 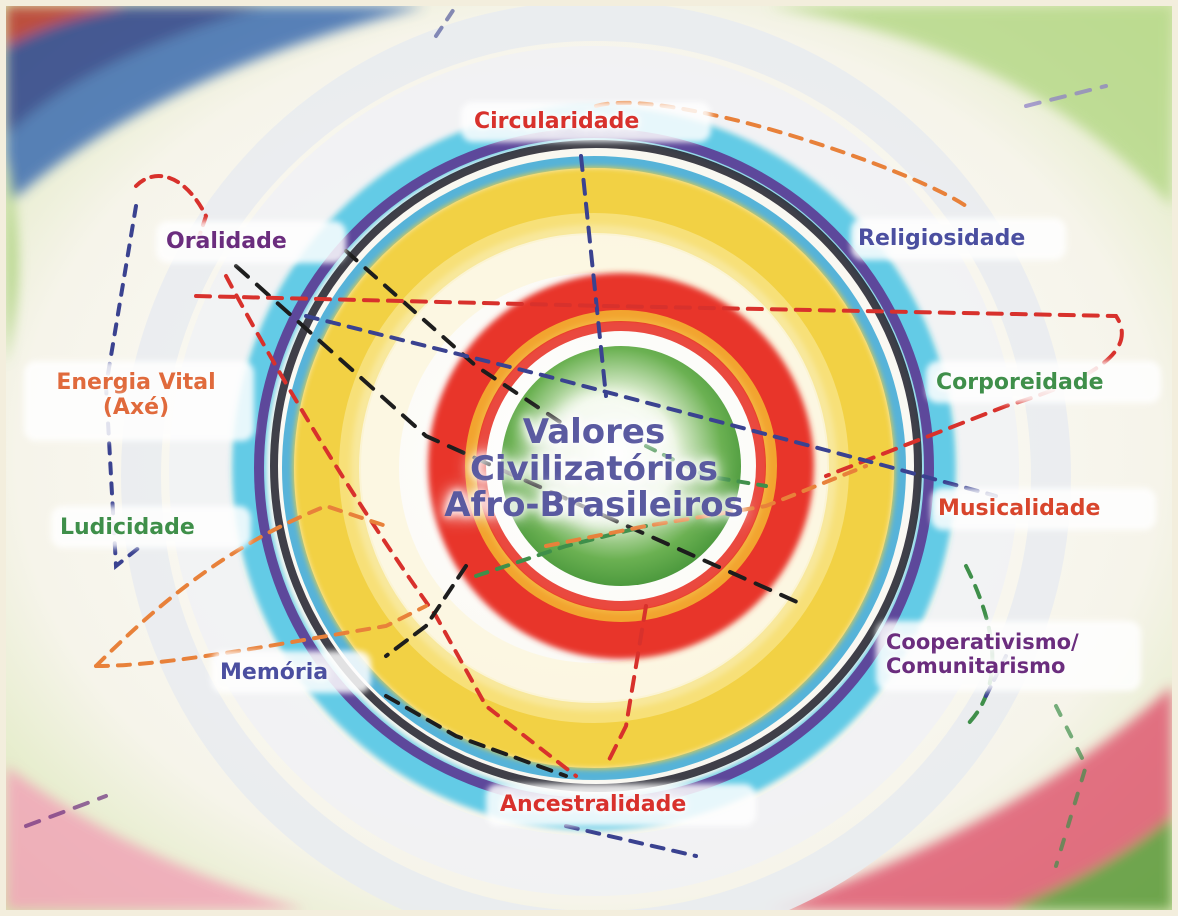 I want to click on center-title: Valores Civilizatórios Afro-Brasileiros, so click(x=594, y=469).